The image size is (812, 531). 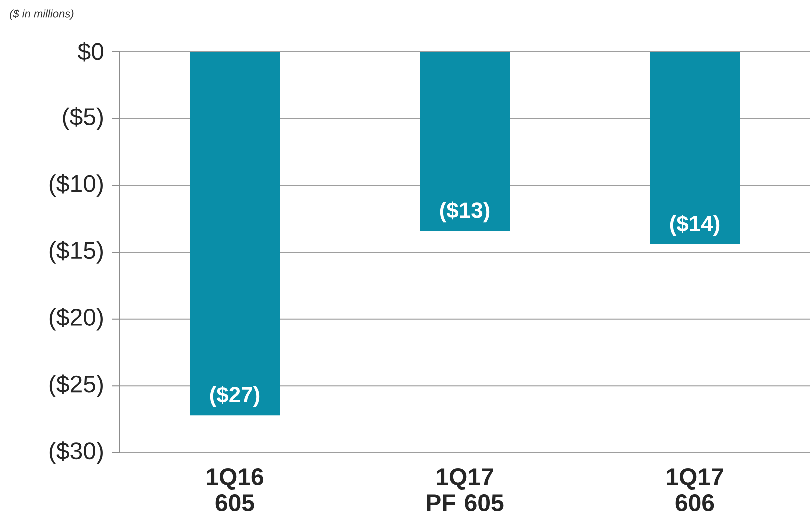 What do you see at coordinates (695, 490) in the screenshot?
I see `x-tick-label: 1Q17 606` at bounding box center [695, 490].